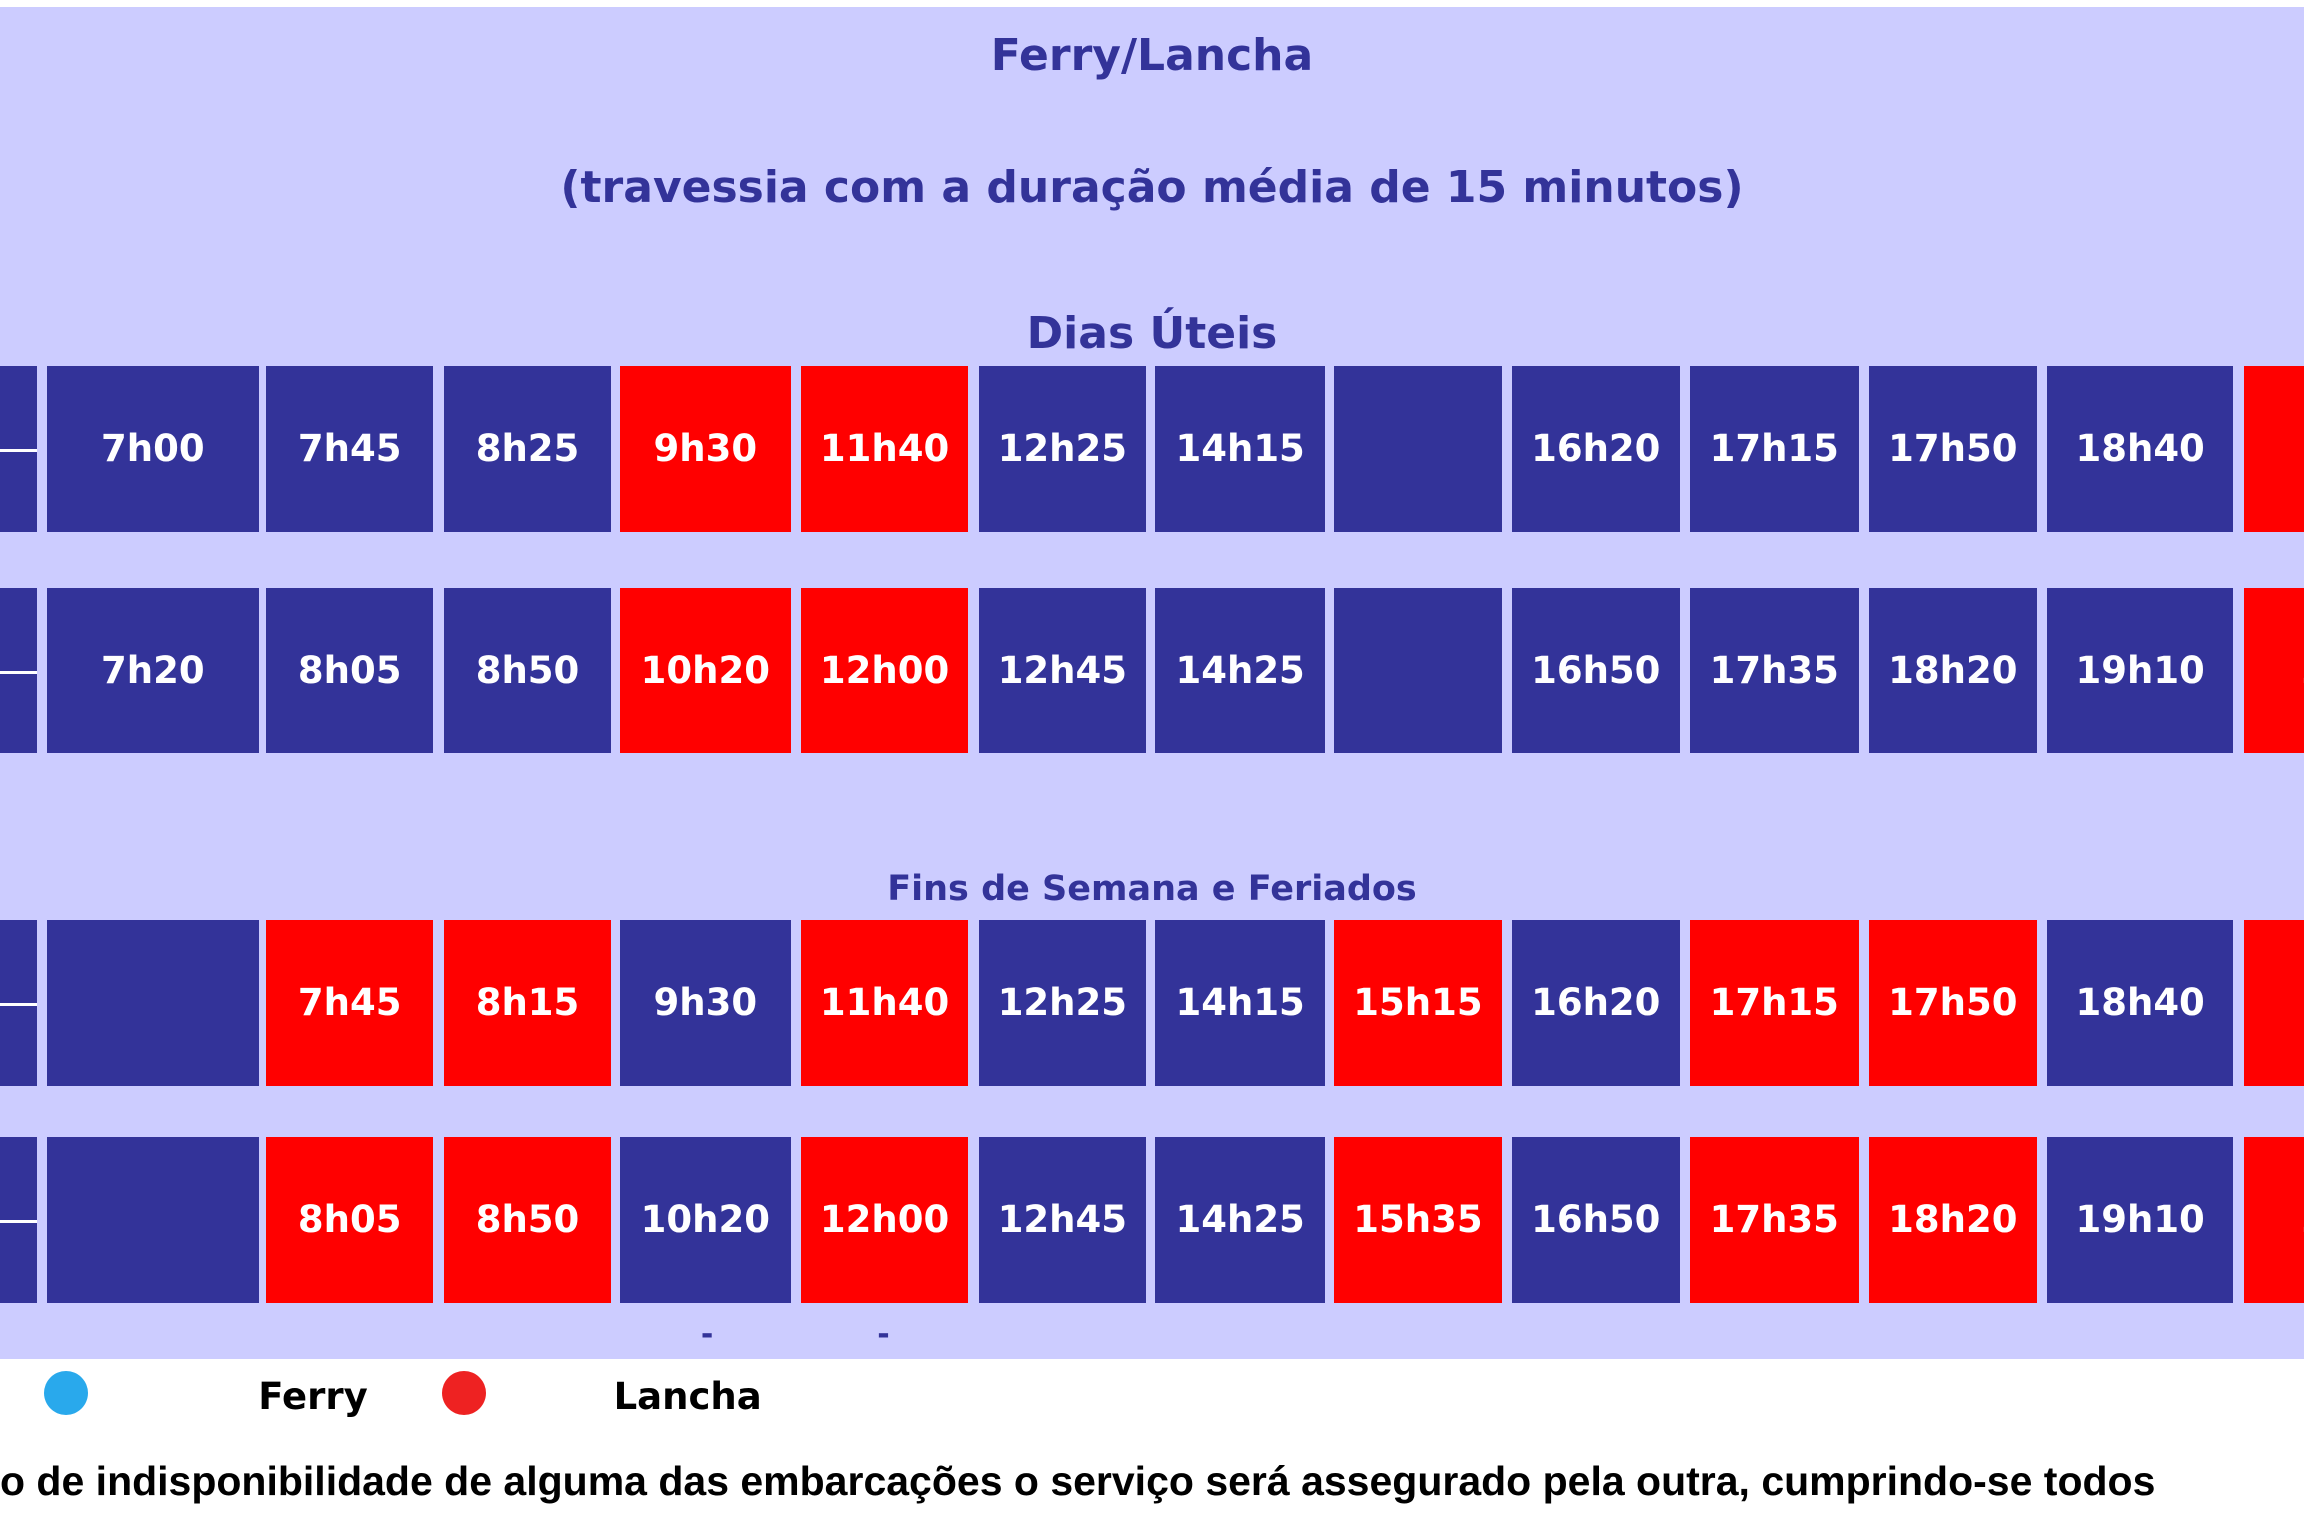 This screenshot has height=1536, width=2304. Describe the element at coordinates (1152, 1400) in the screenshot. I see `legend: Ferry Lancha` at that location.